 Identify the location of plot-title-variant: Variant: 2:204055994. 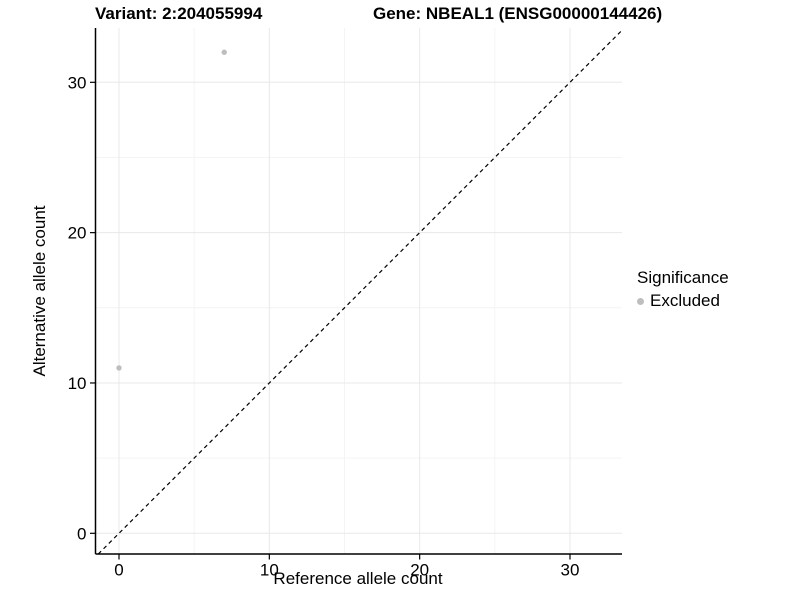
(179, 13).